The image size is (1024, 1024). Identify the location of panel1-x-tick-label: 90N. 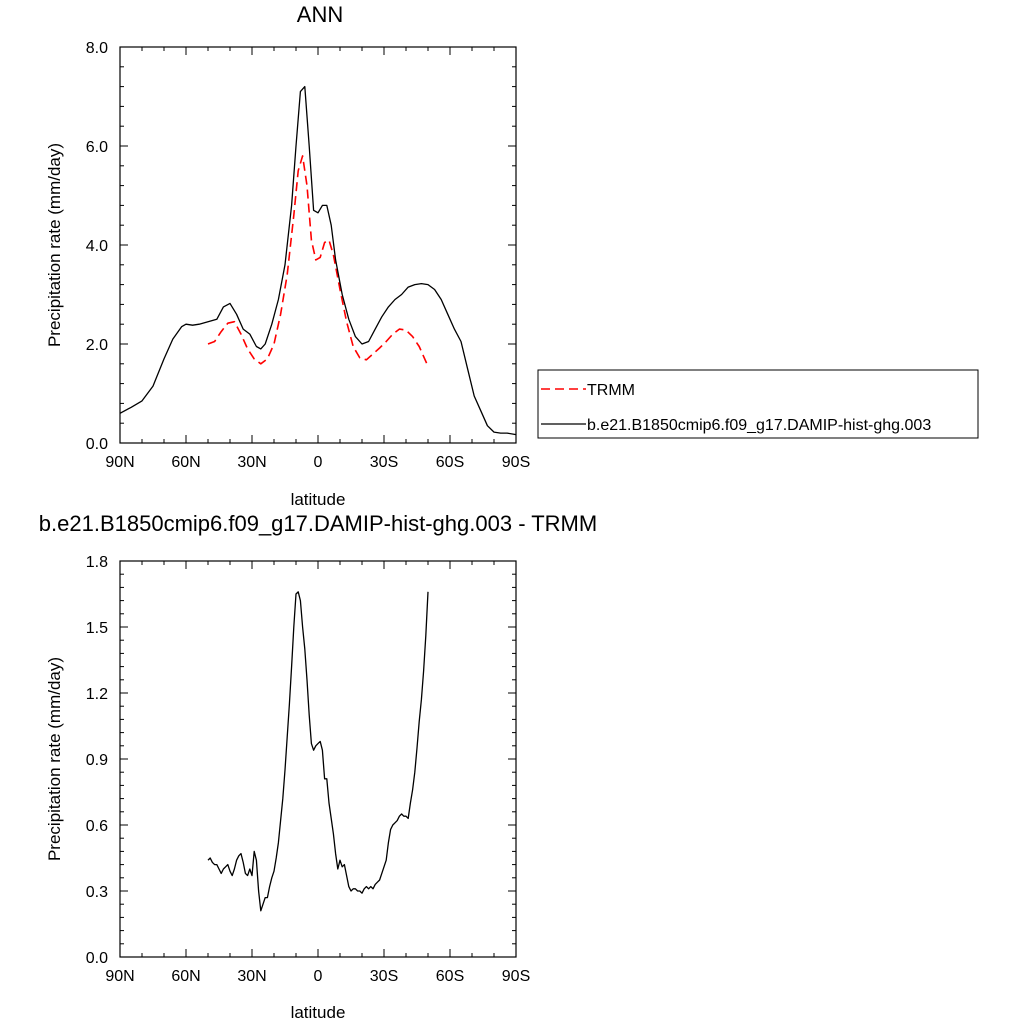
(119, 462).